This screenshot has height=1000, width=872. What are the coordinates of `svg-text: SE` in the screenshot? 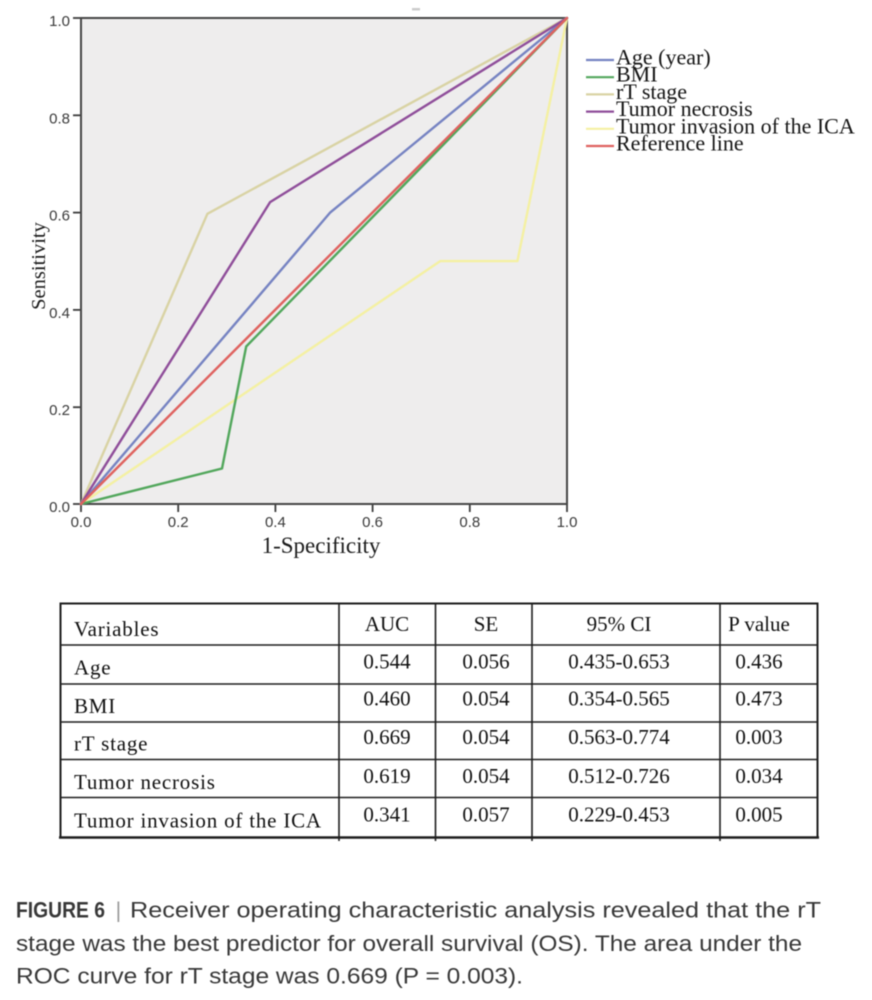 It's located at (486, 624).